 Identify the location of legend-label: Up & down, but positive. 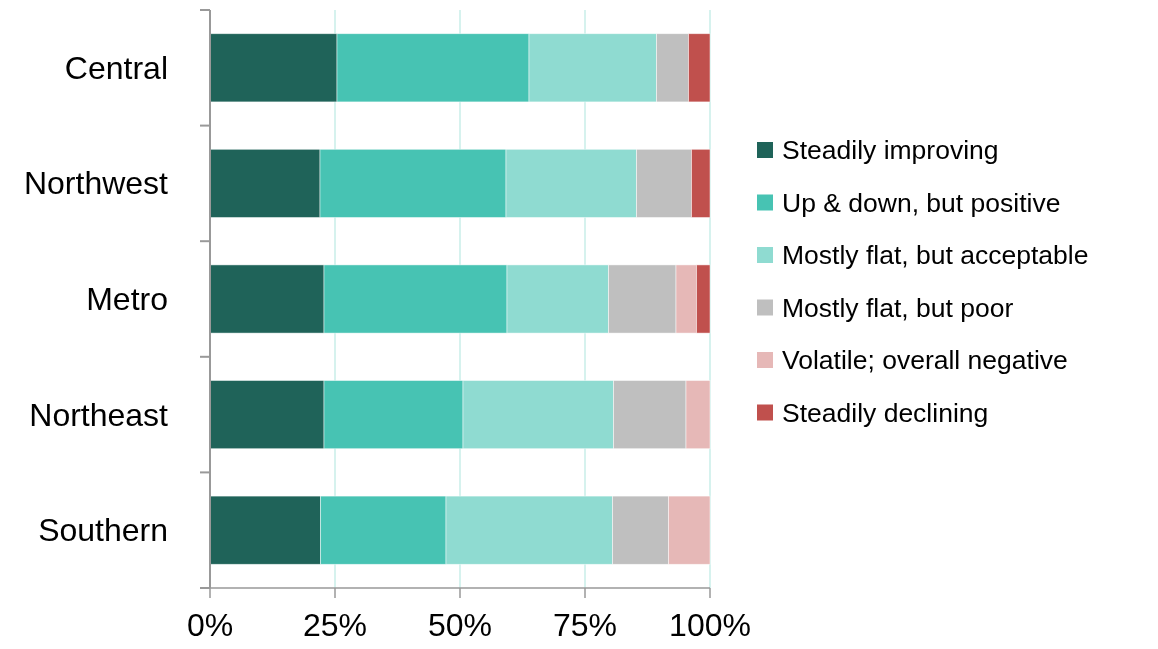
(921, 202).